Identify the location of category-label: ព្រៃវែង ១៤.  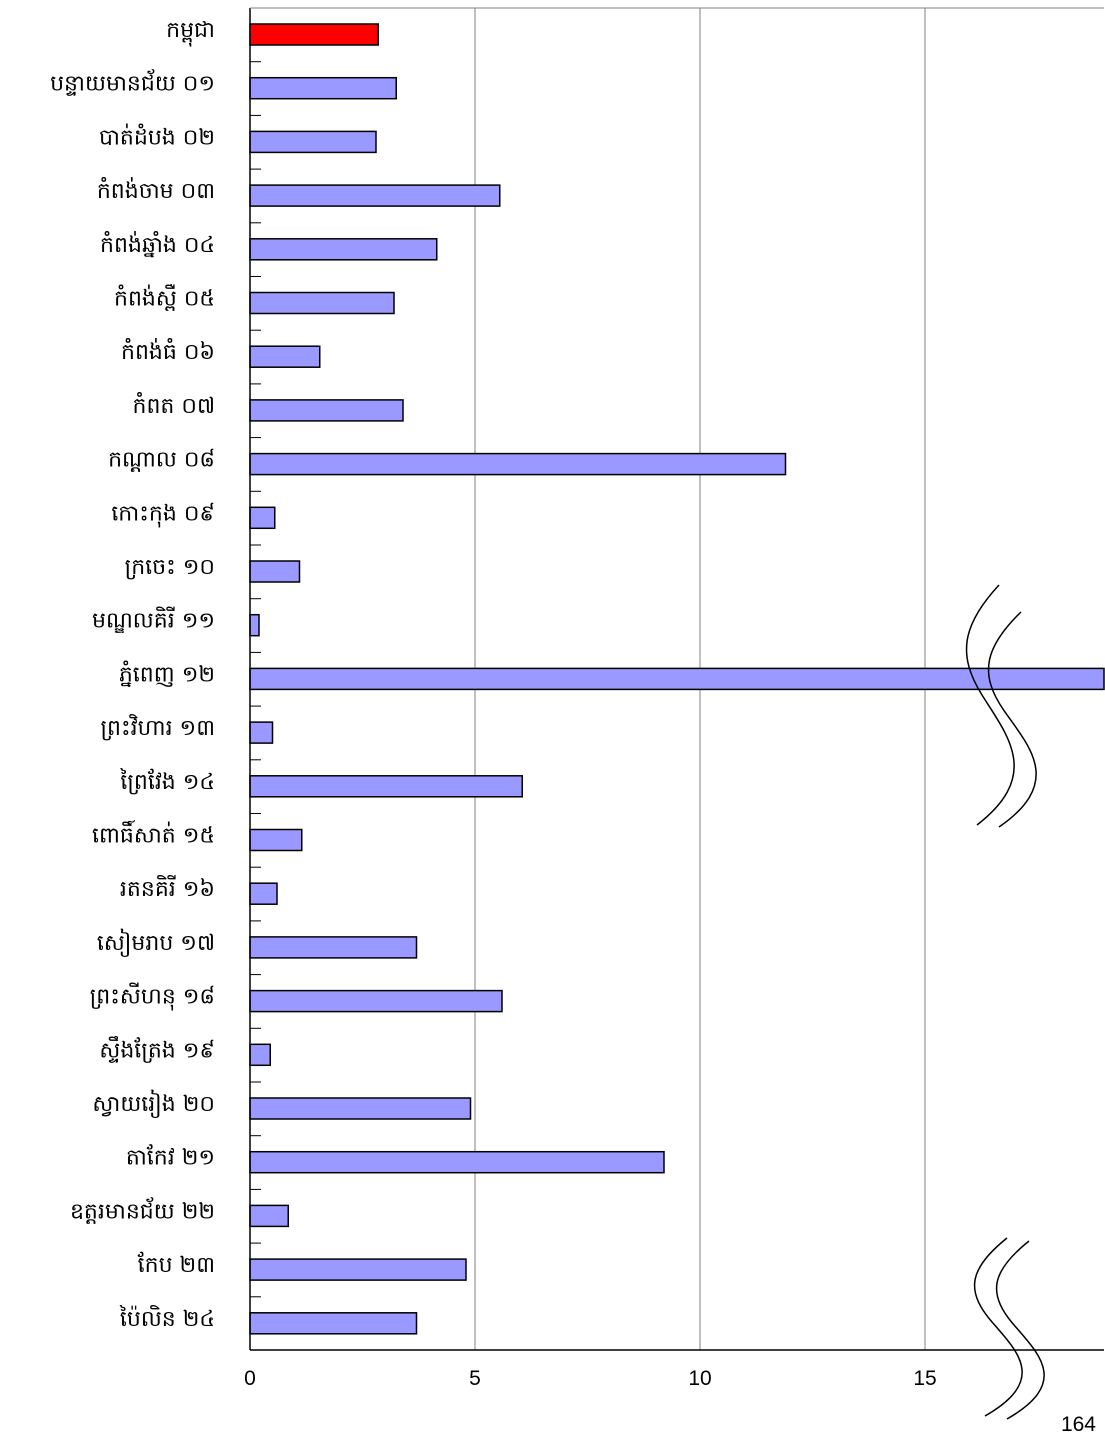
(167, 781).